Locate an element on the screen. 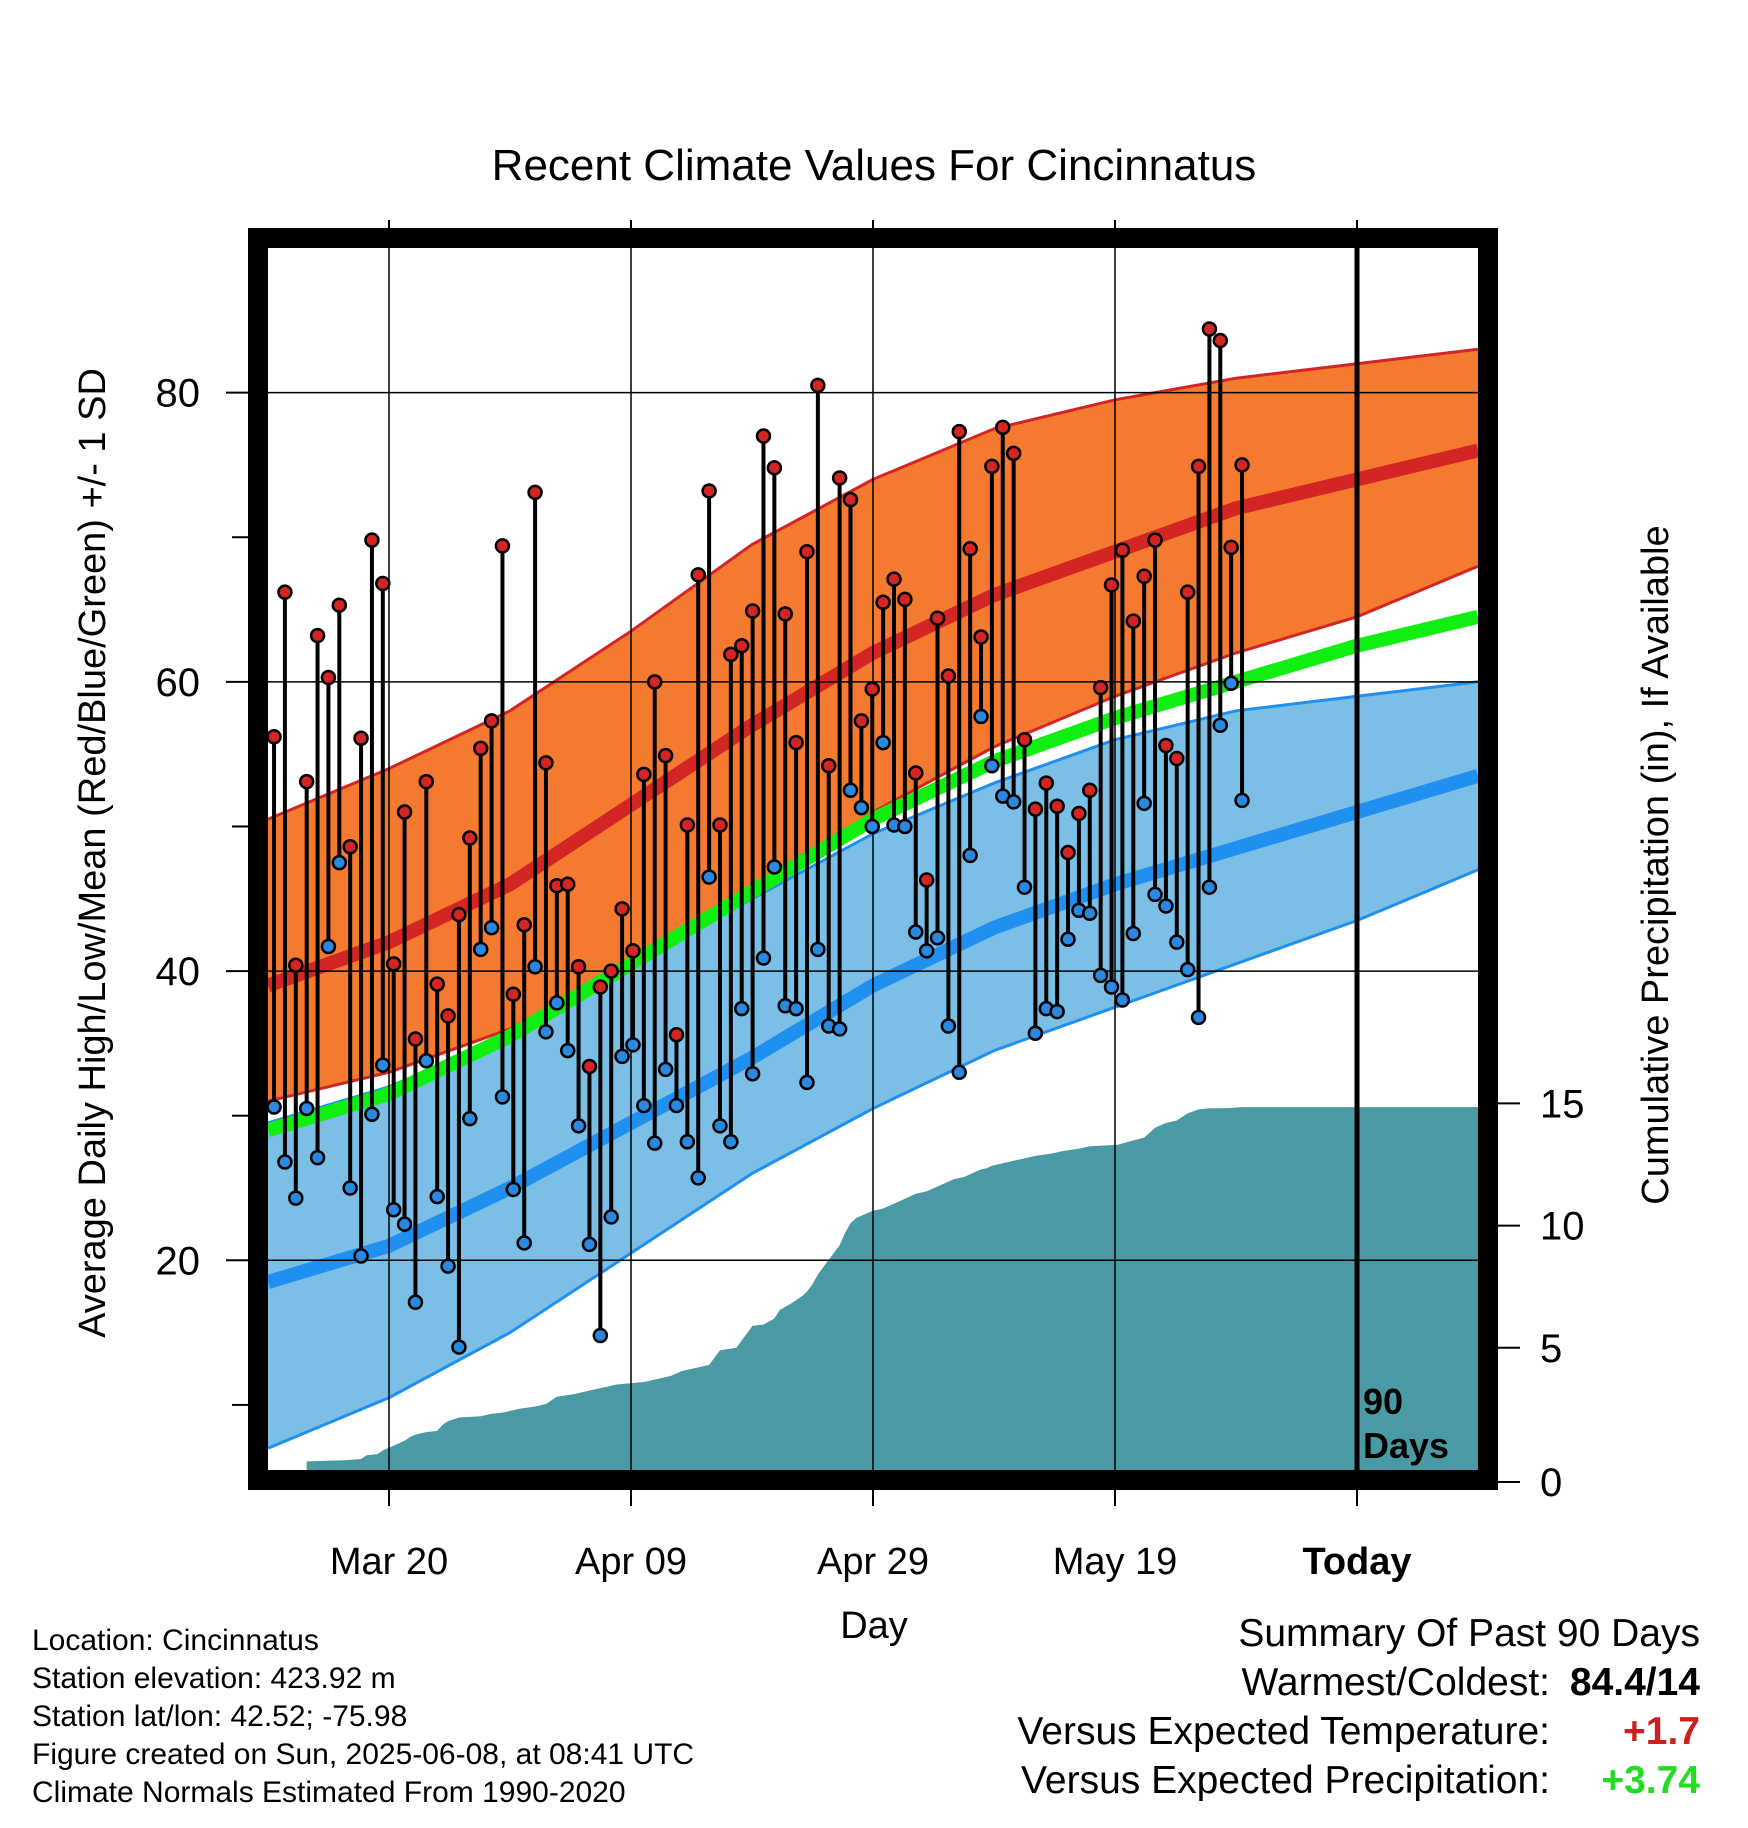 The width and height of the screenshot is (1748, 1828). temp-row: Versus Expected Temperature: +1.7 is located at coordinates (1358, 1734).